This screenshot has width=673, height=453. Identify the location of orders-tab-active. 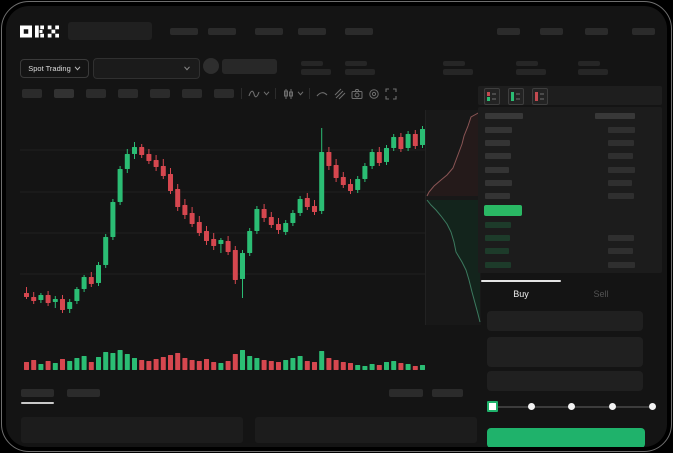
(37, 393).